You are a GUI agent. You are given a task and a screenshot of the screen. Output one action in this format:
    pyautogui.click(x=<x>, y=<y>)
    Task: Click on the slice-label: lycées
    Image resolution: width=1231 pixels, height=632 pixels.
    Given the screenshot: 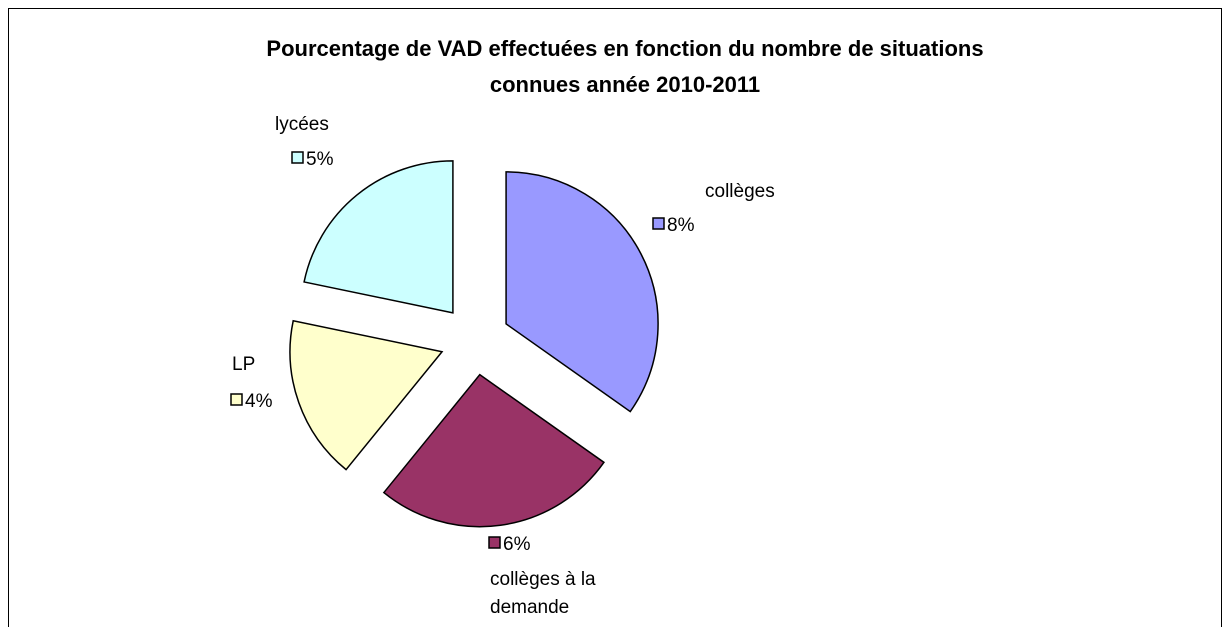 What is the action you would take?
    pyautogui.click(x=302, y=124)
    